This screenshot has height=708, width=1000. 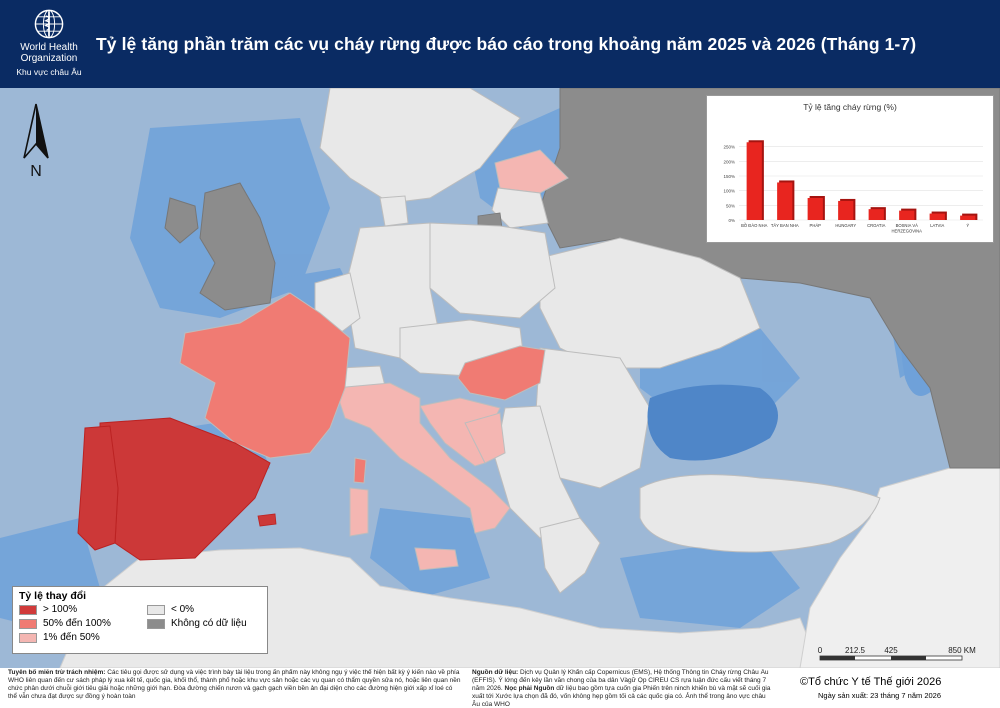 I want to click on chart-title: Tỷ lệ tăng cháy rừng (%), so click(x=850, y=107).